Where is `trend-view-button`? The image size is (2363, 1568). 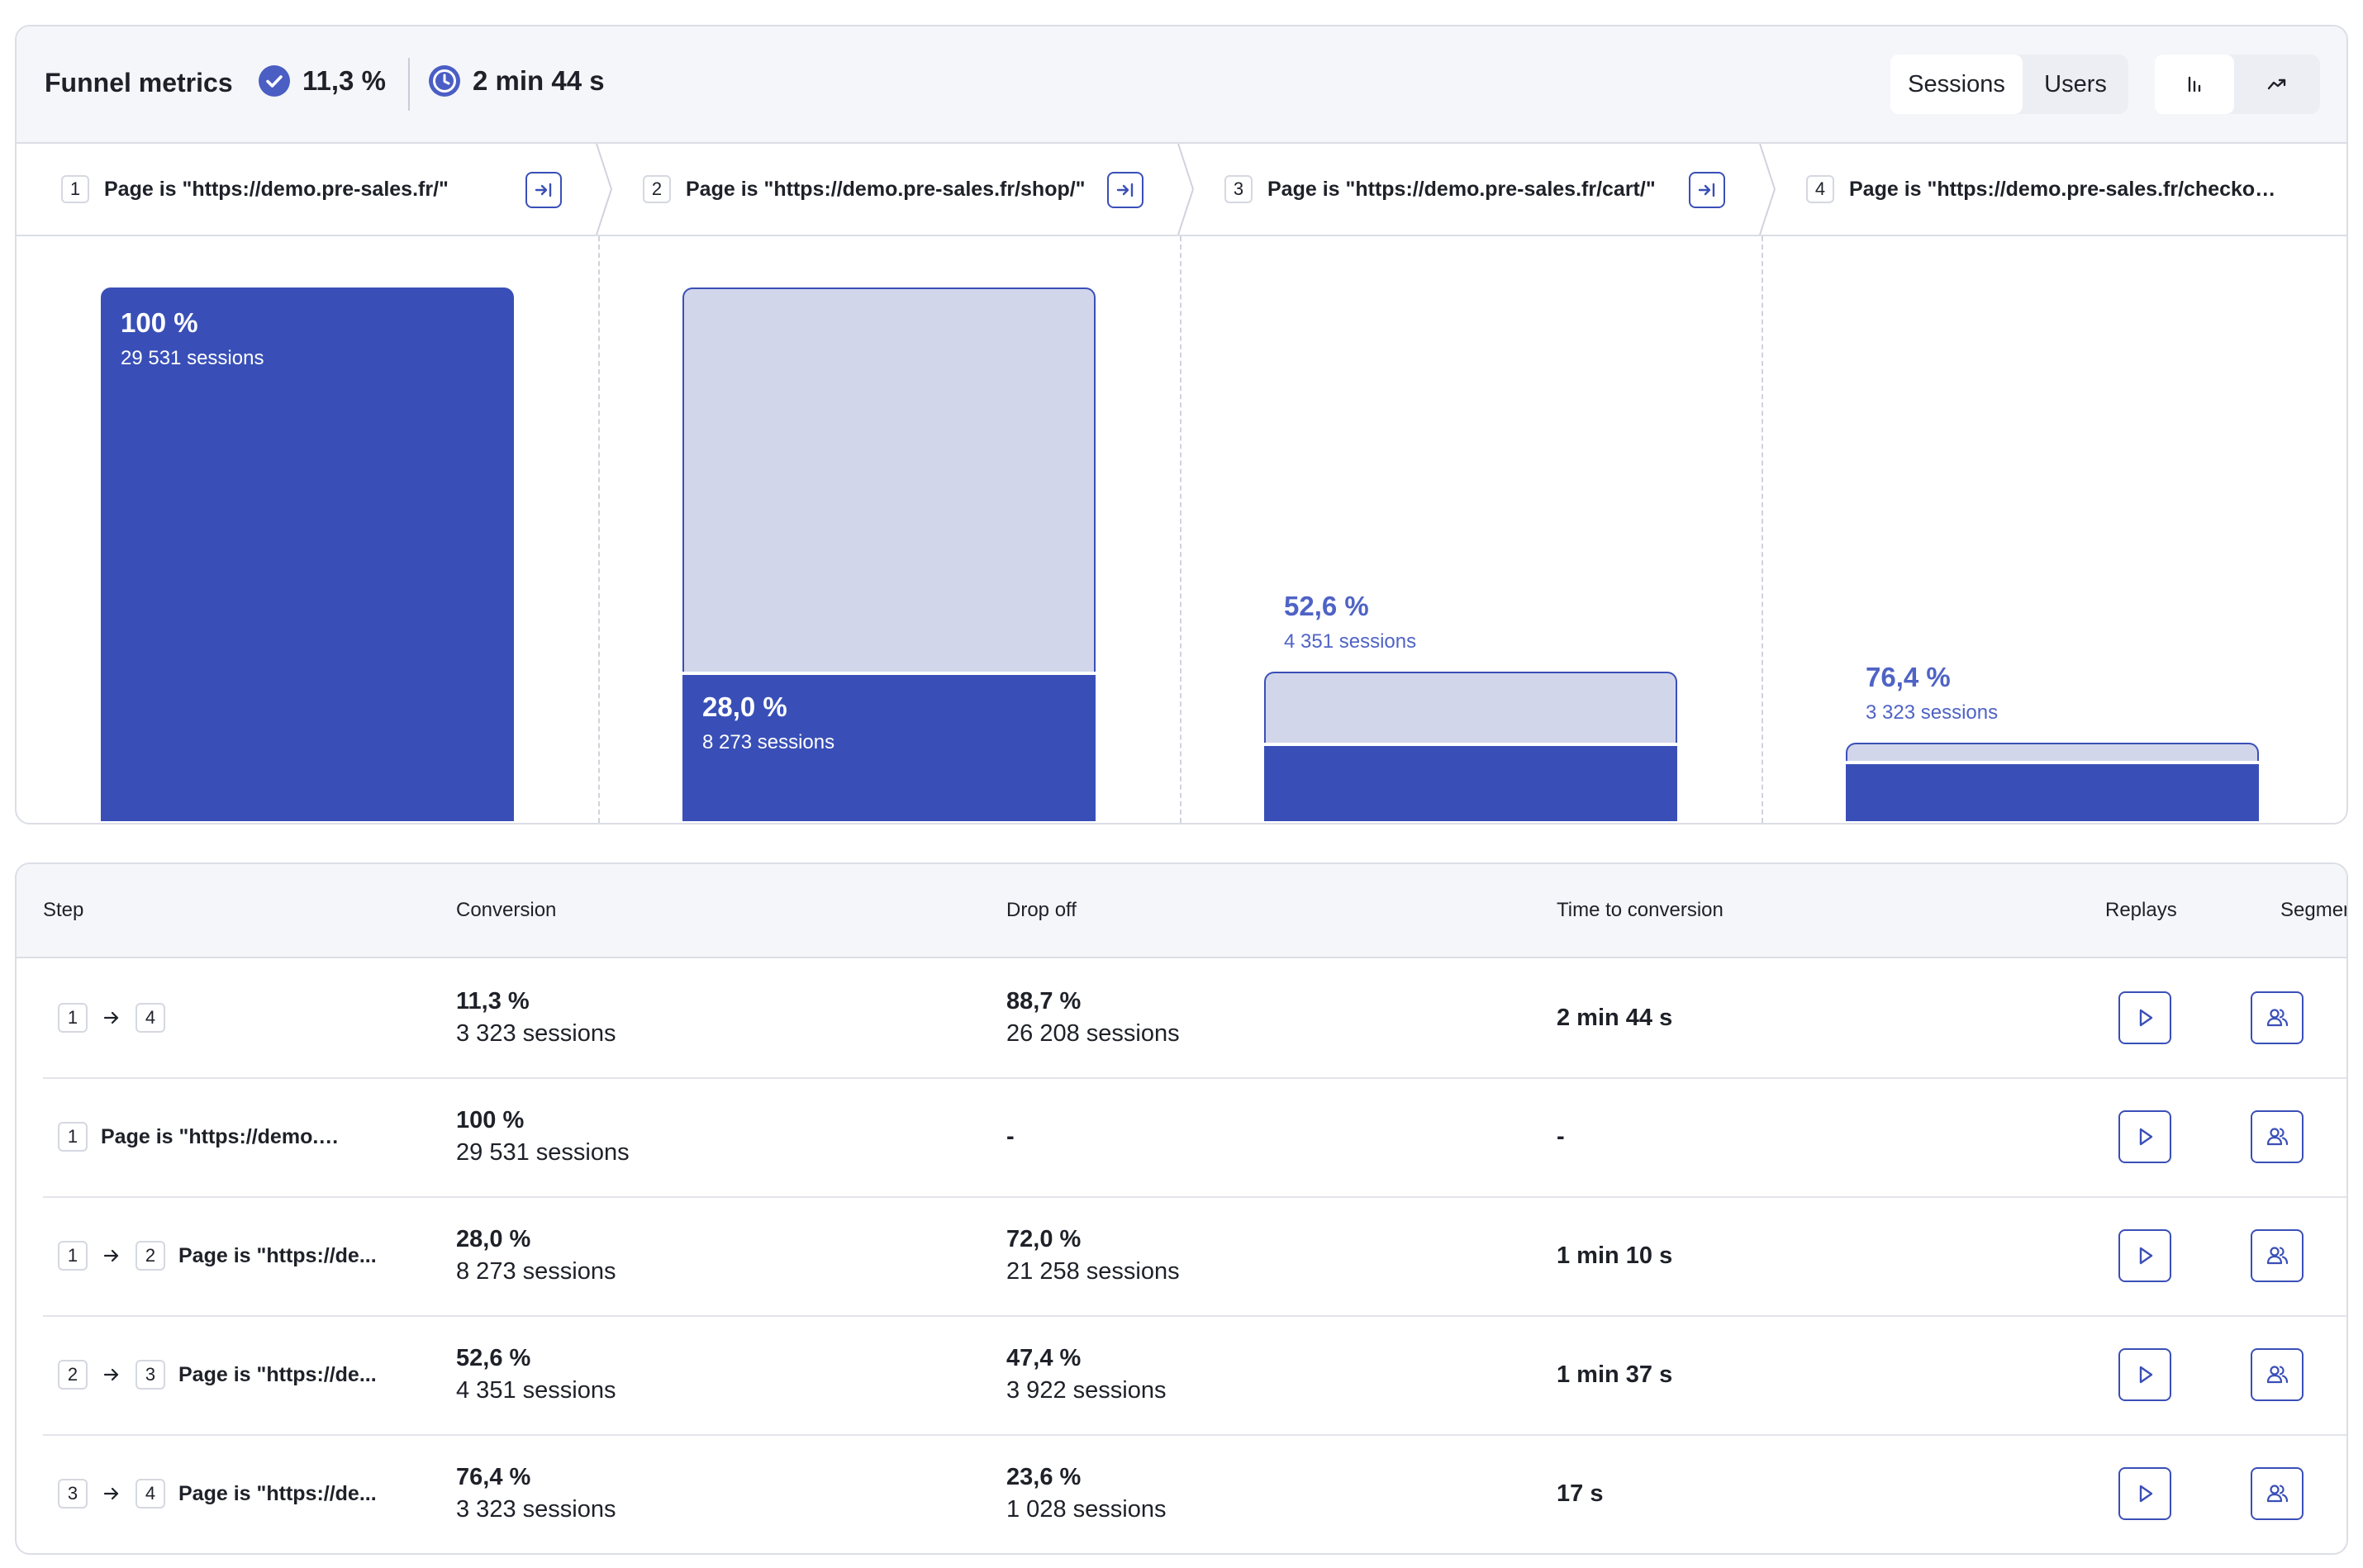 trend-view-button is located at coordinates (2277, 85).